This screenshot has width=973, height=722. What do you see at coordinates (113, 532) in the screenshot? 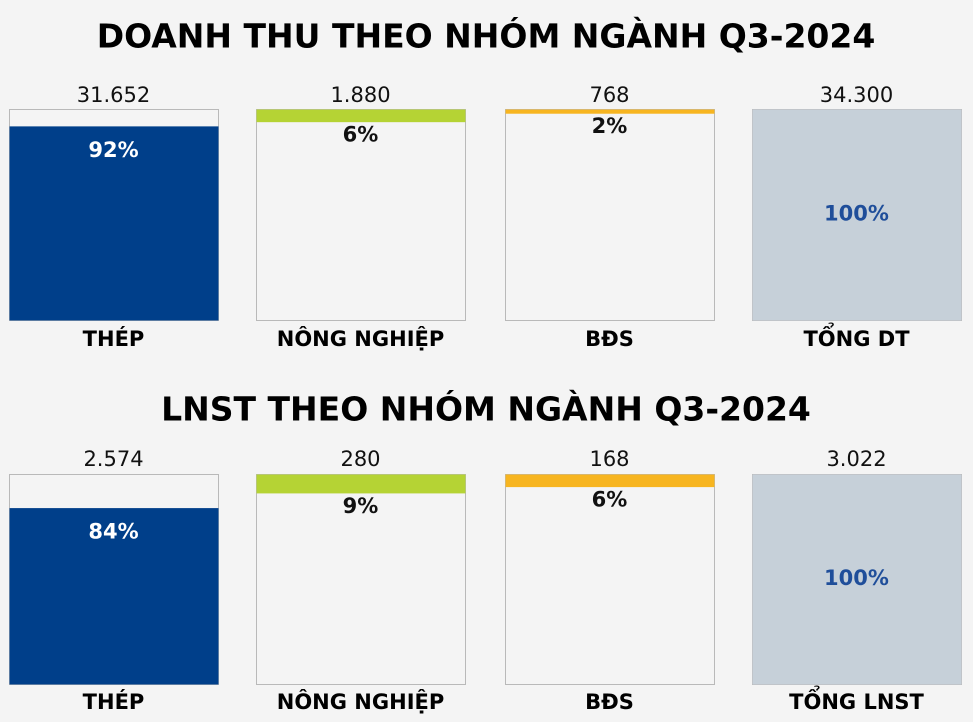
I see `share-label: 84%` at bounding box center [113, 532].